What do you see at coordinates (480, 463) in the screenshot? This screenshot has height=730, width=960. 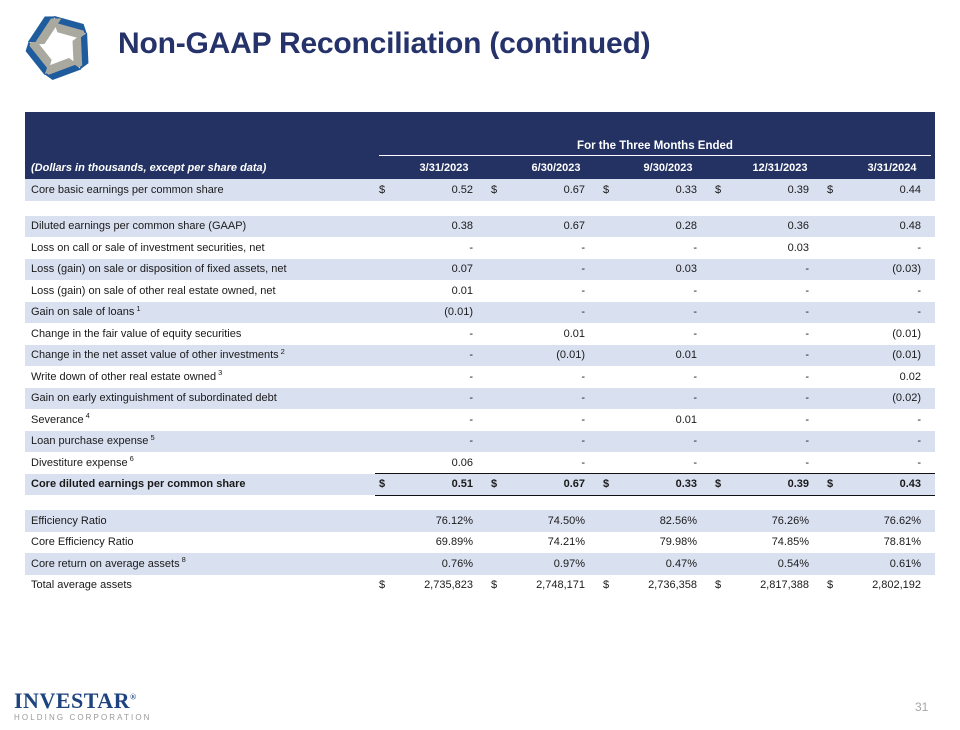 I see `table-row: Divestiture expense 6 0.06 - - - -` at bounding box center [480, 463].